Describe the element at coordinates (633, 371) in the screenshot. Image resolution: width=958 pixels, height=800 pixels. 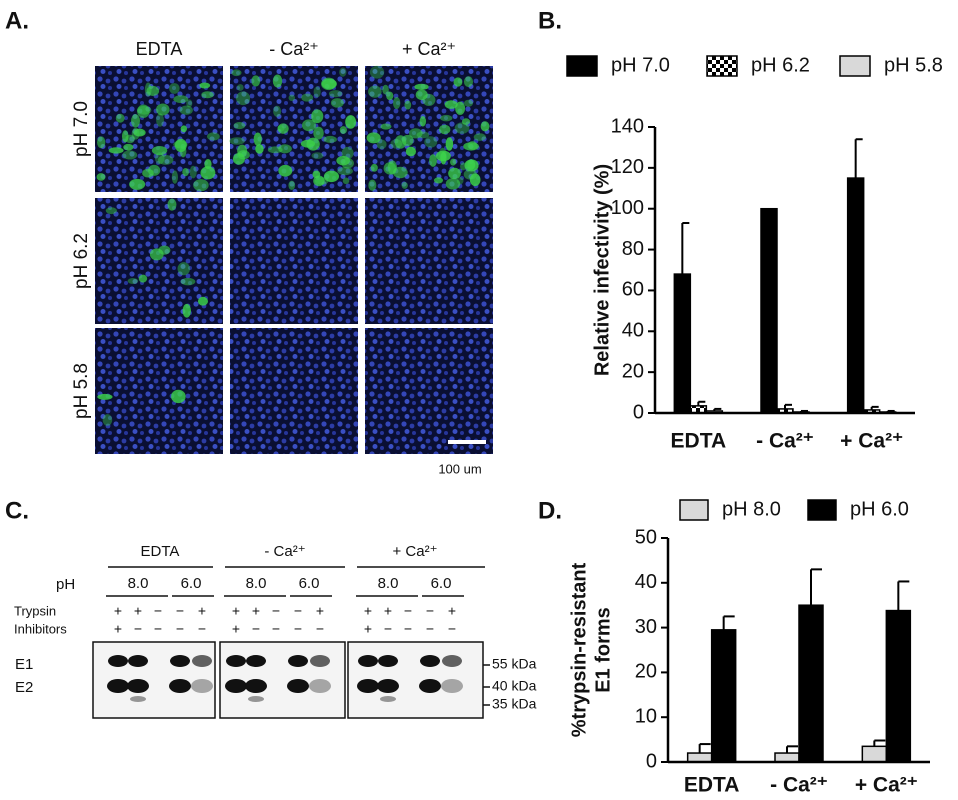
I see `y-tick-label: 20` at that location.